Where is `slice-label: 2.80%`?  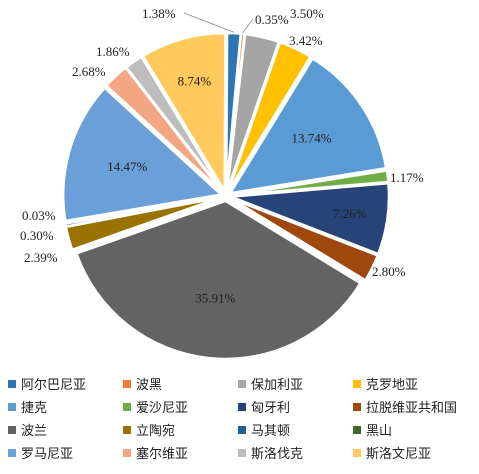
slice-label: 2.80% is located at coordinates (389, 271).